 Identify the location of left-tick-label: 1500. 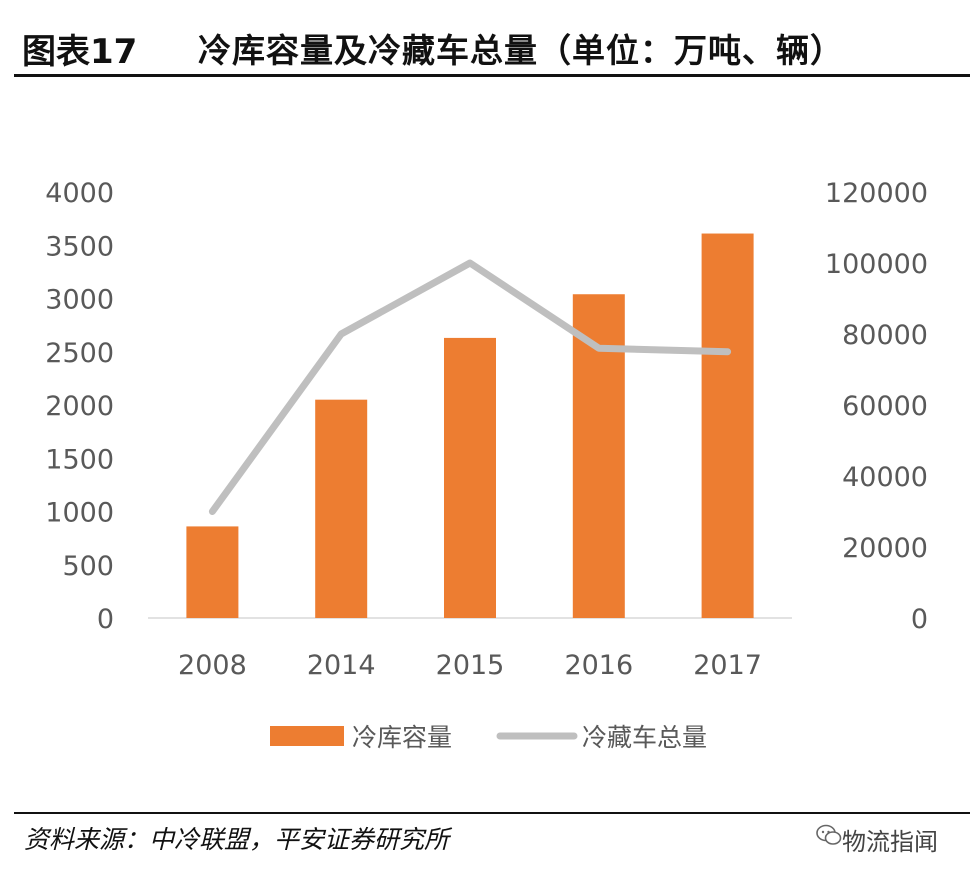
(79, 459).